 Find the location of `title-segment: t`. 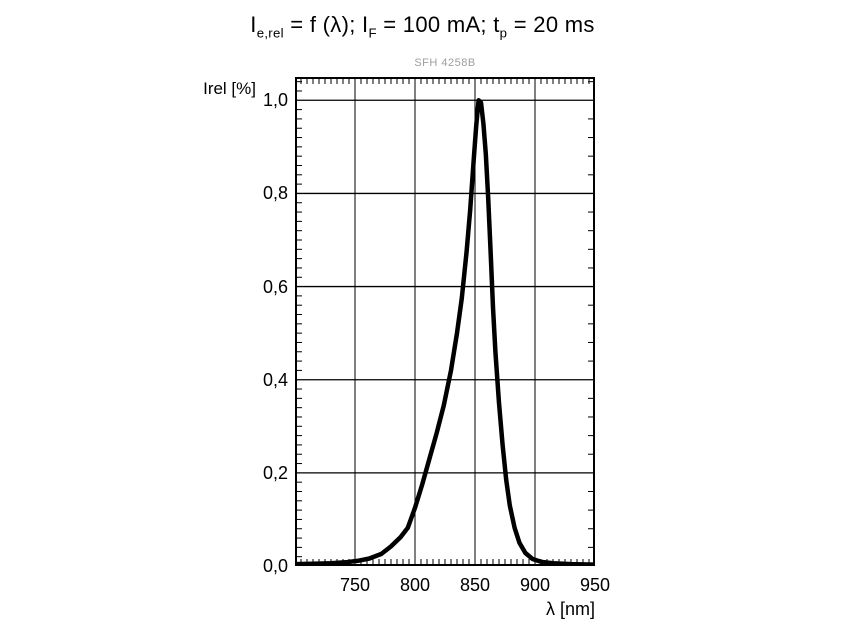

title-segment: t is located at coordinates (496, 24).